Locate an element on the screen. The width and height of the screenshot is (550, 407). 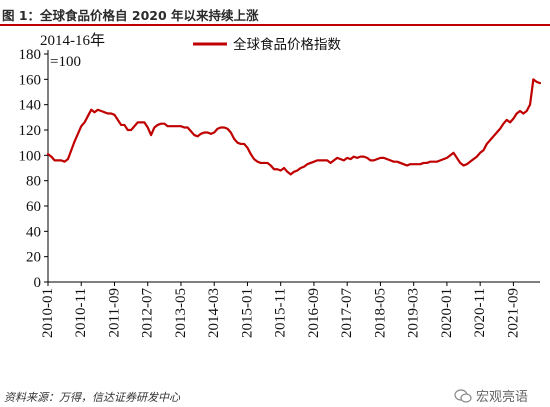
chart-legend: 全球食品价格指数 is located at coordinates (267, 44).